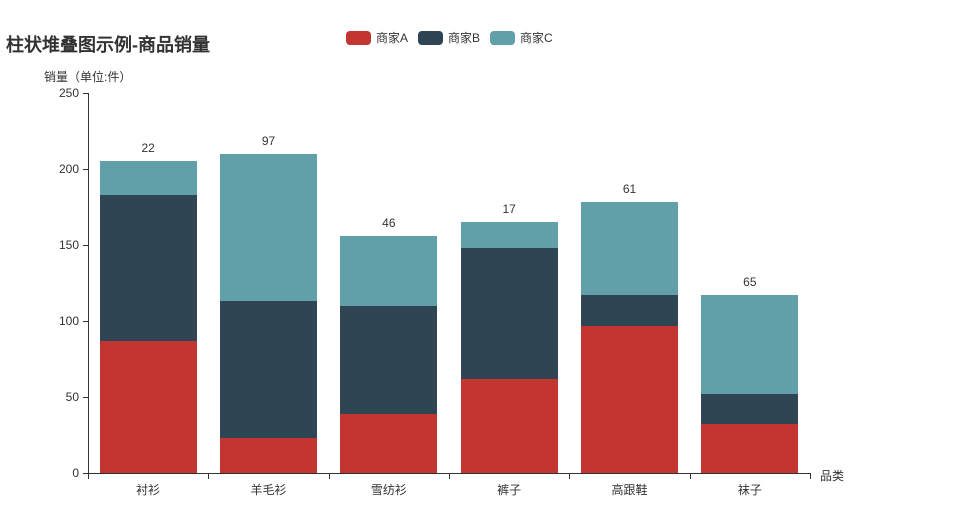 This screenshot has height=514, width=970. Describe the element at coordinates (536, 38) in the screenshot. I see `legend-label: 商家C` at that location.